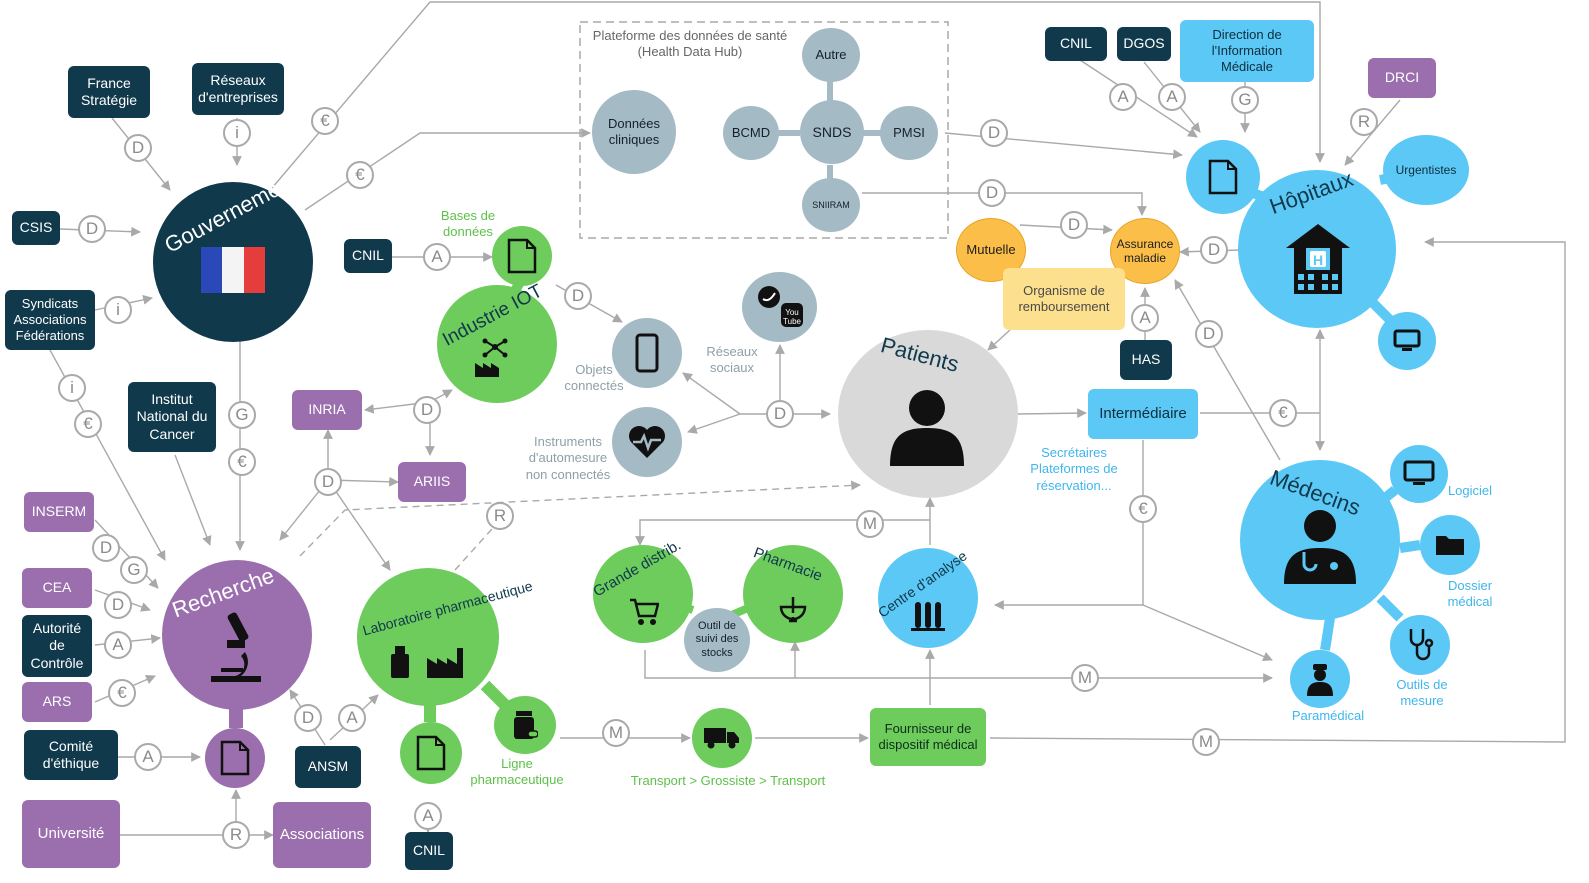 This screenshot has width=1589, height=883. Describe the element at coordinates (594, 378) in the screenshot. I see `objets-connectes-label: Objets connectés` at that location.